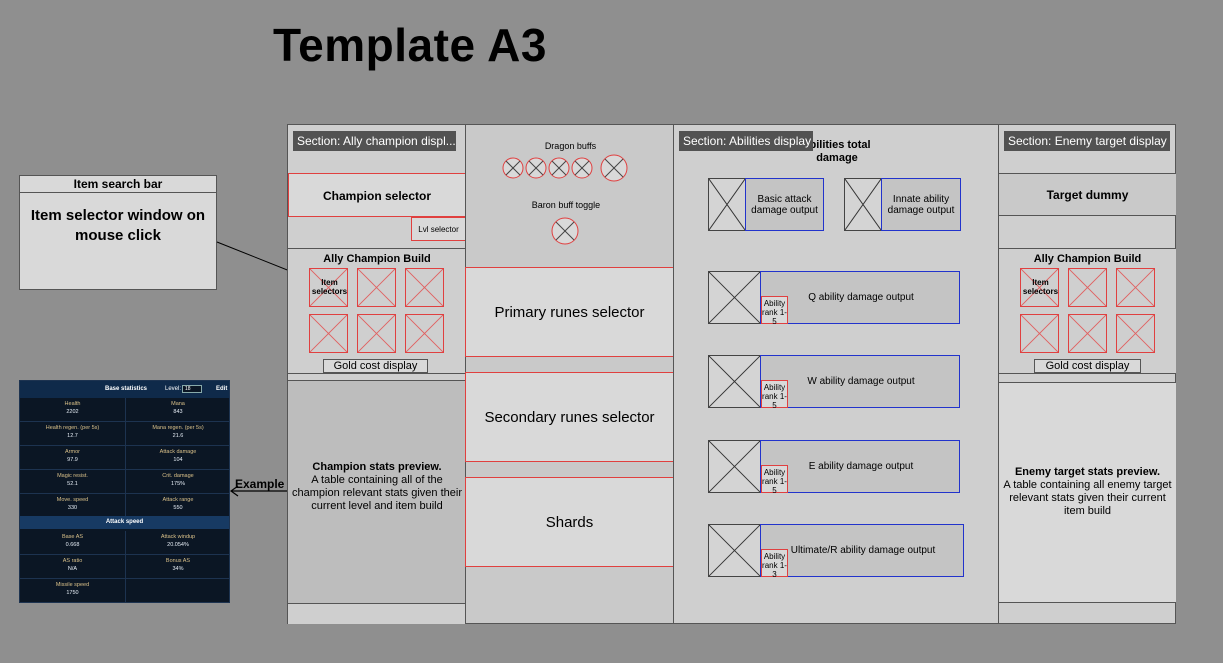  I want to click on stat-cell: Base AS 0.668, so click(72, 543).